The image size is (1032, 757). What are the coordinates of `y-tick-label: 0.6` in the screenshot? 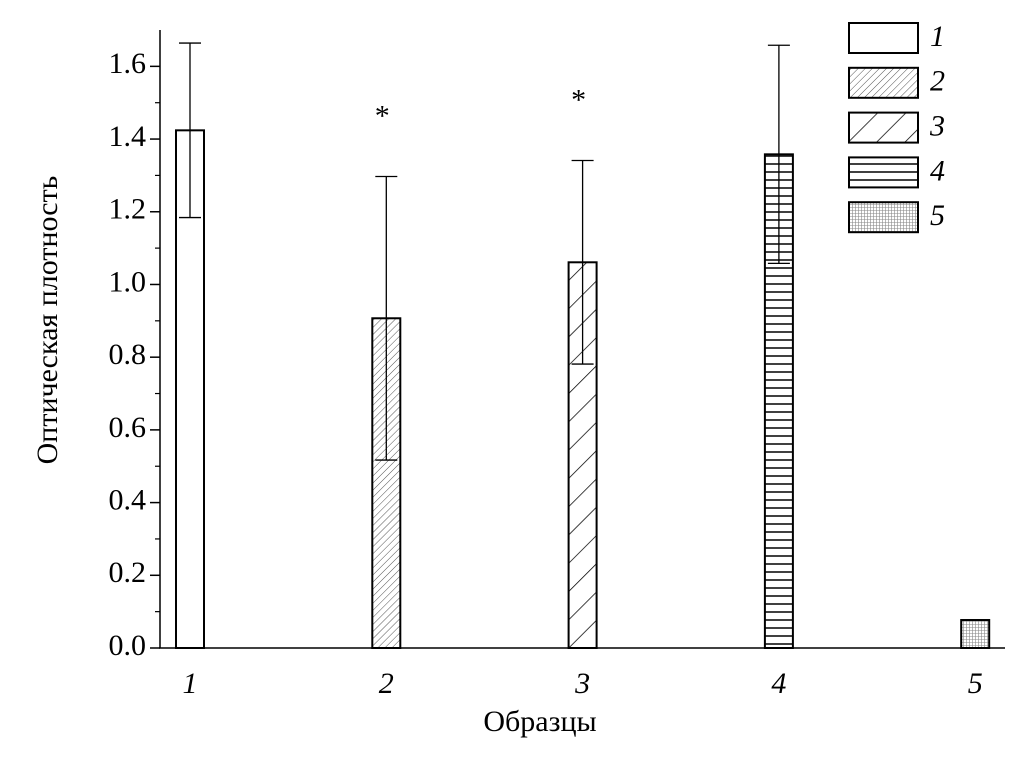 It's located at (128, 427).